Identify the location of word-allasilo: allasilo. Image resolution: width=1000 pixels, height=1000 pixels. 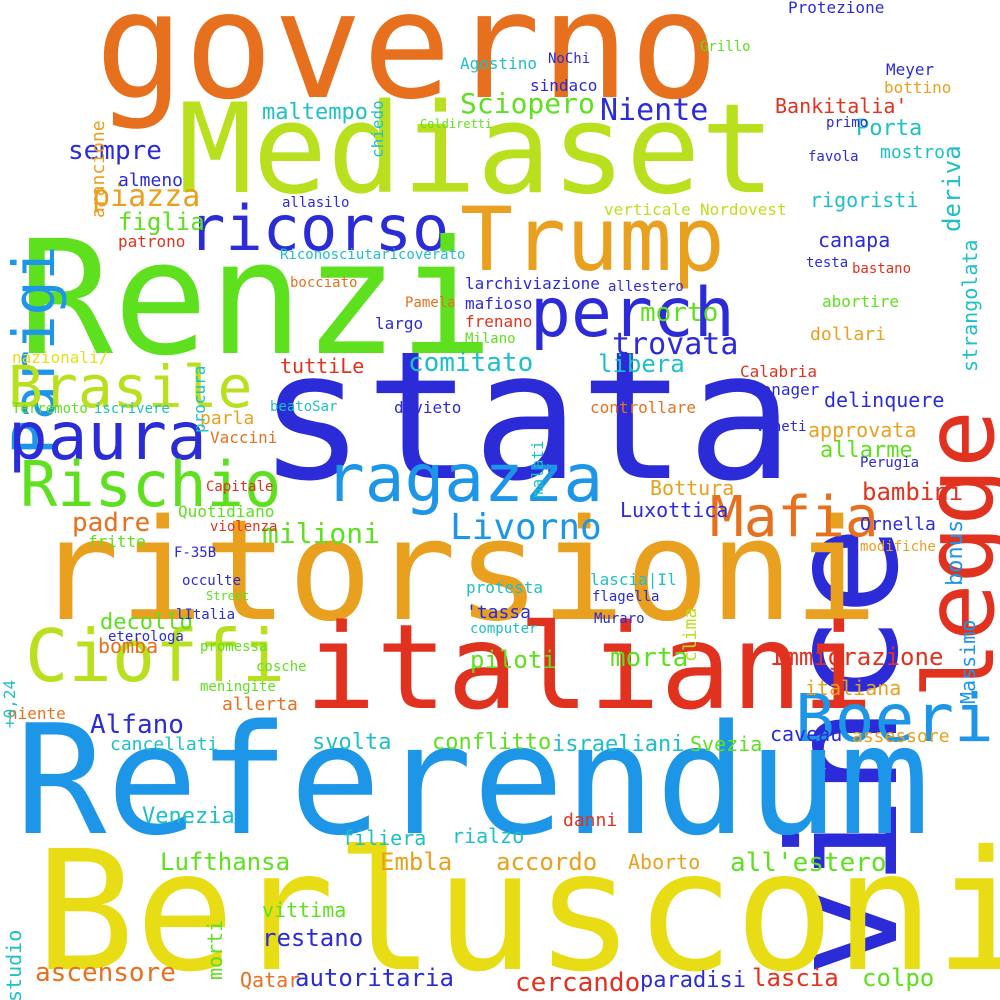
(316, 203).